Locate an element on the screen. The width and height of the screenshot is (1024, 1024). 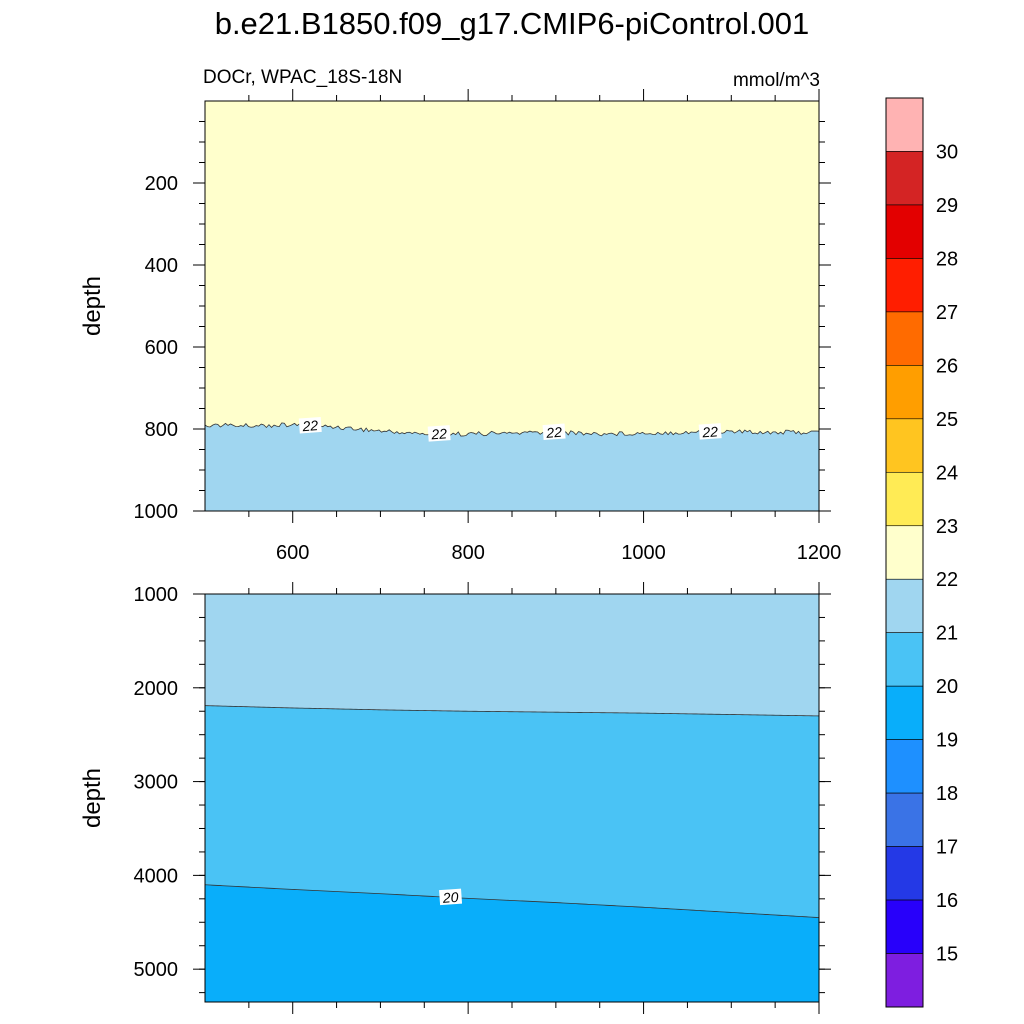
colorbar-label: 22 is located at coordinates (947, 580).